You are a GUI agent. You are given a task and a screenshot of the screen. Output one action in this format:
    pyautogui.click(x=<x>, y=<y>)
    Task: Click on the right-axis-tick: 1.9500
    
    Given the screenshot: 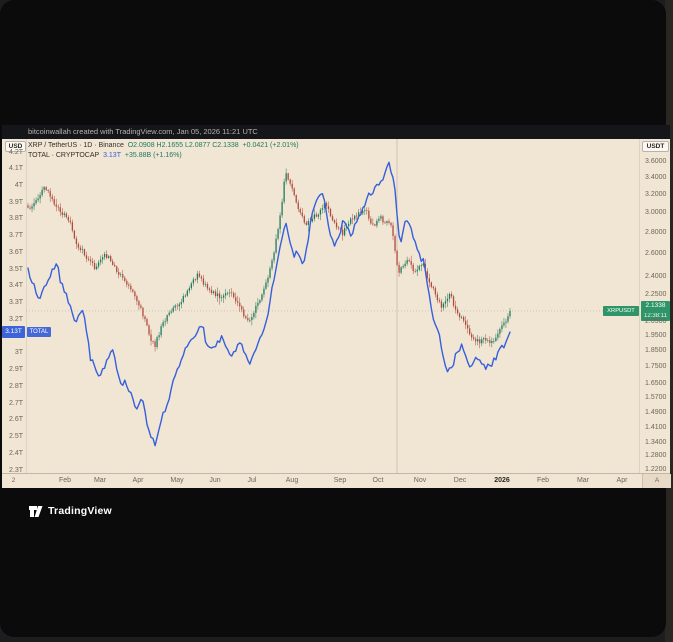 What is the action you would take?
    pyautogui.click(x=656, y=336)
    